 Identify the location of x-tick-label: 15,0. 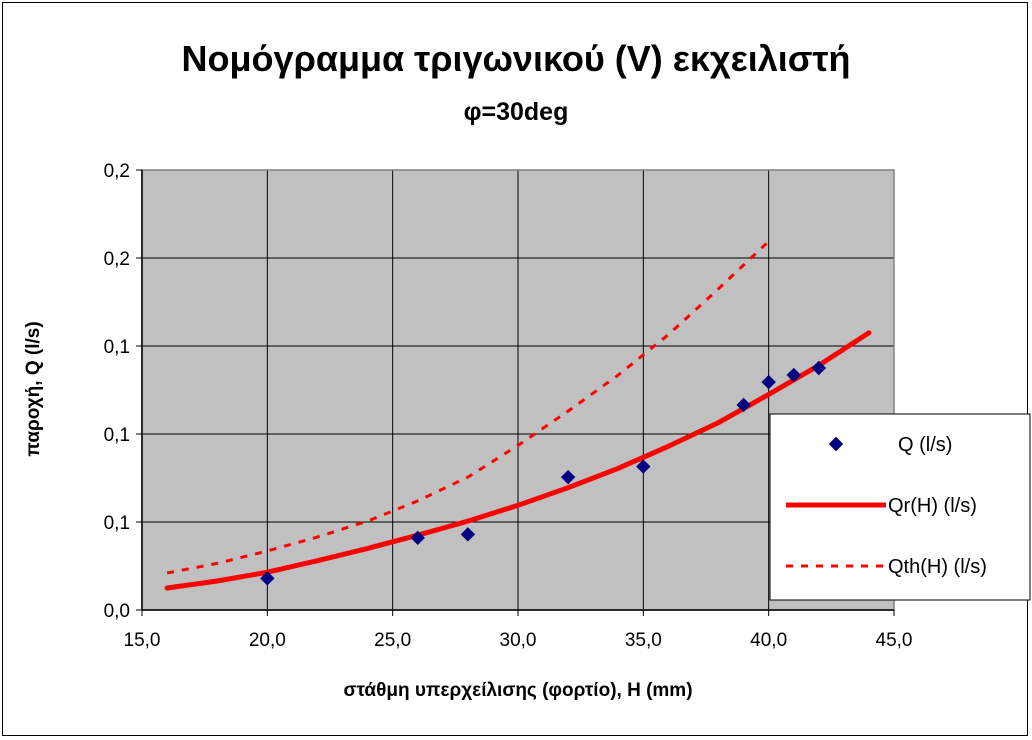
(142, 640).